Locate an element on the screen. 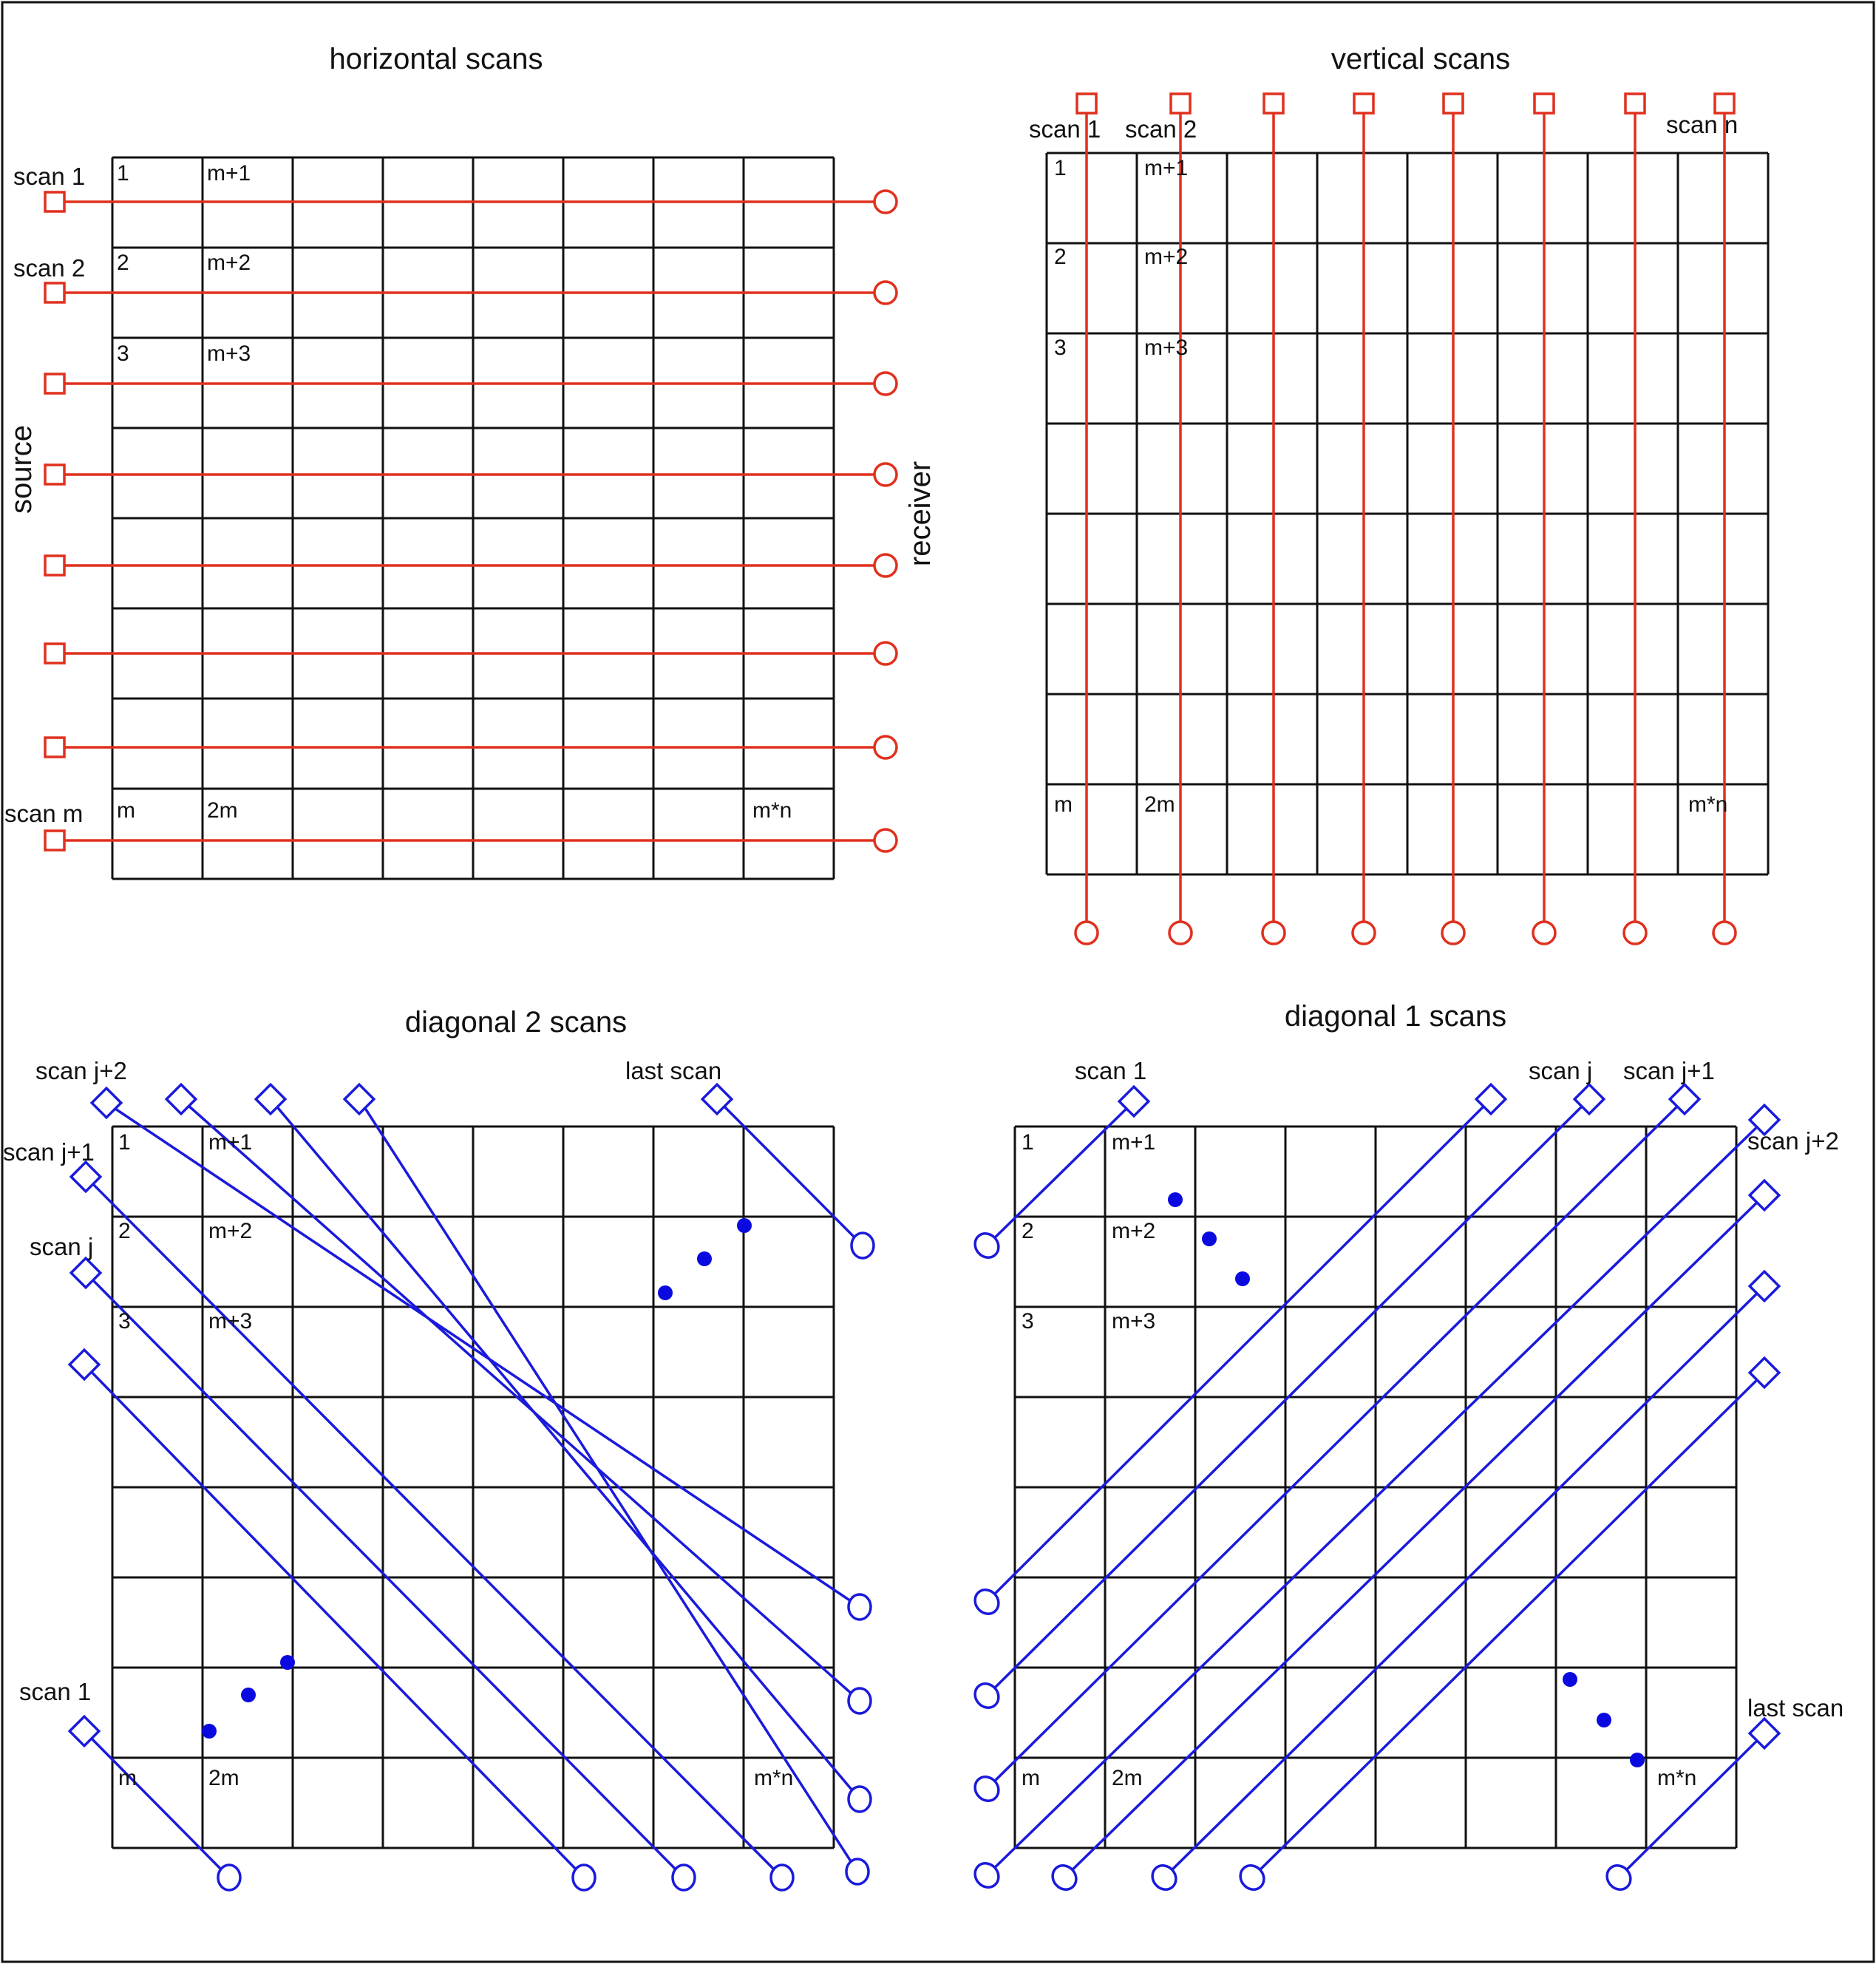 Image resolution: width=1876 pixels, height=1964 pixels. scan-label-n: scan n is located at coordinates (1702, 124).